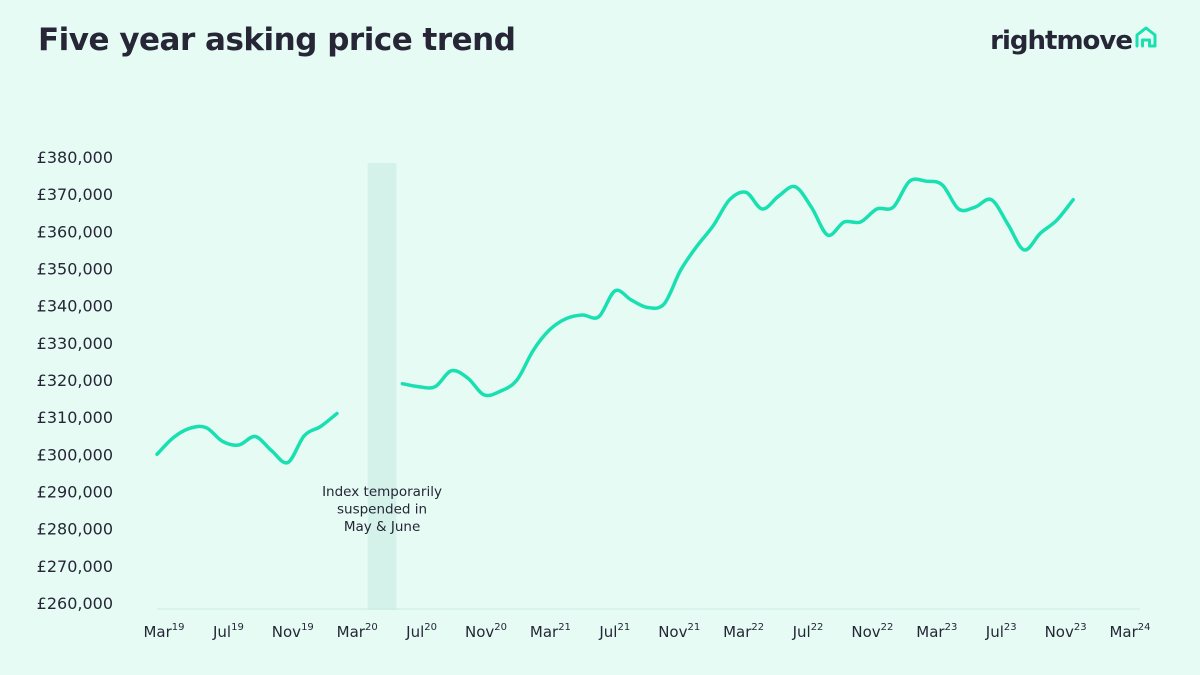 The height and width of the screenshot is (675, 1200). I want to click on y-tick-label: £360,000, so click(75, 231).